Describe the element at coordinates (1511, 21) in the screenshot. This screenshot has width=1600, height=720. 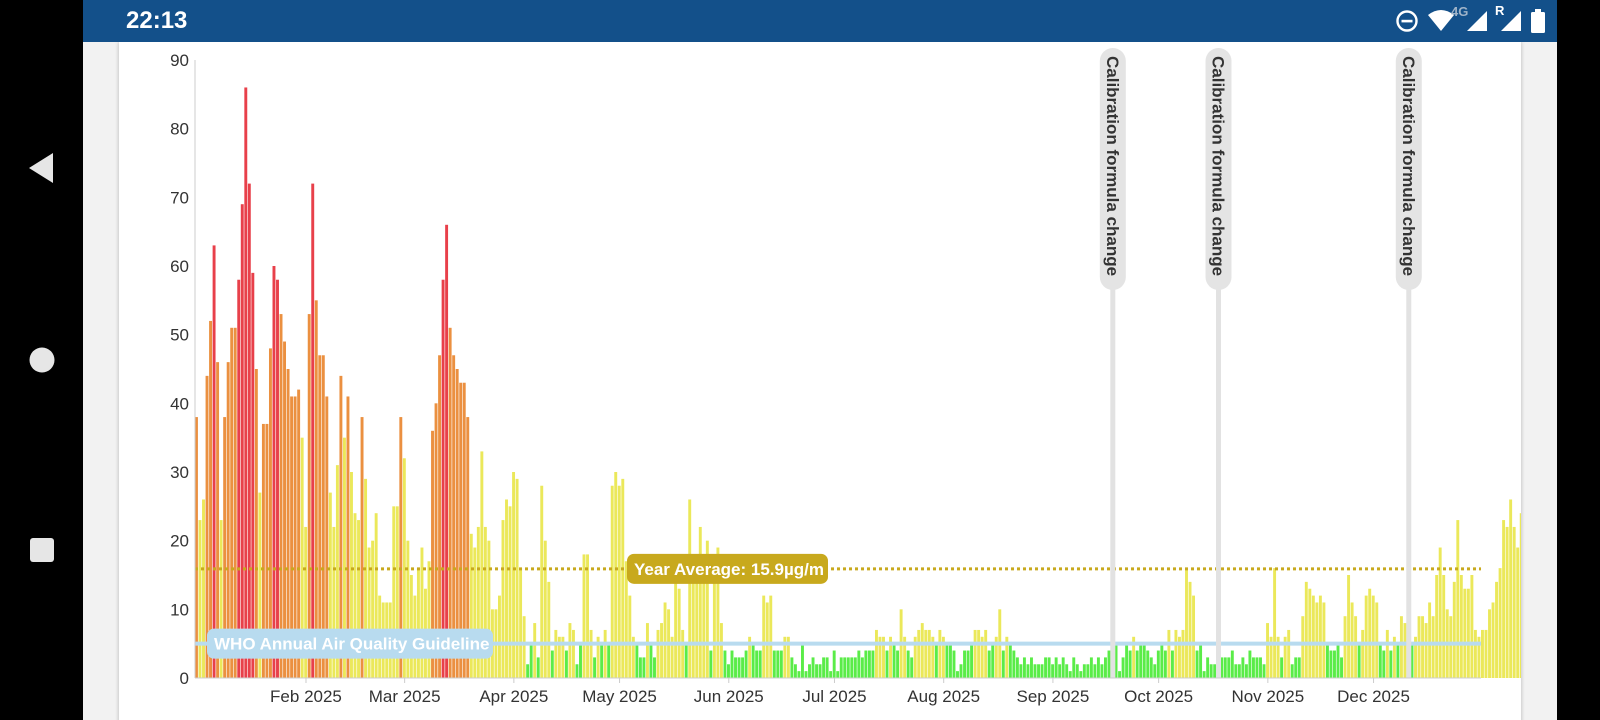
I see `roaming-signal-icon` at that location.